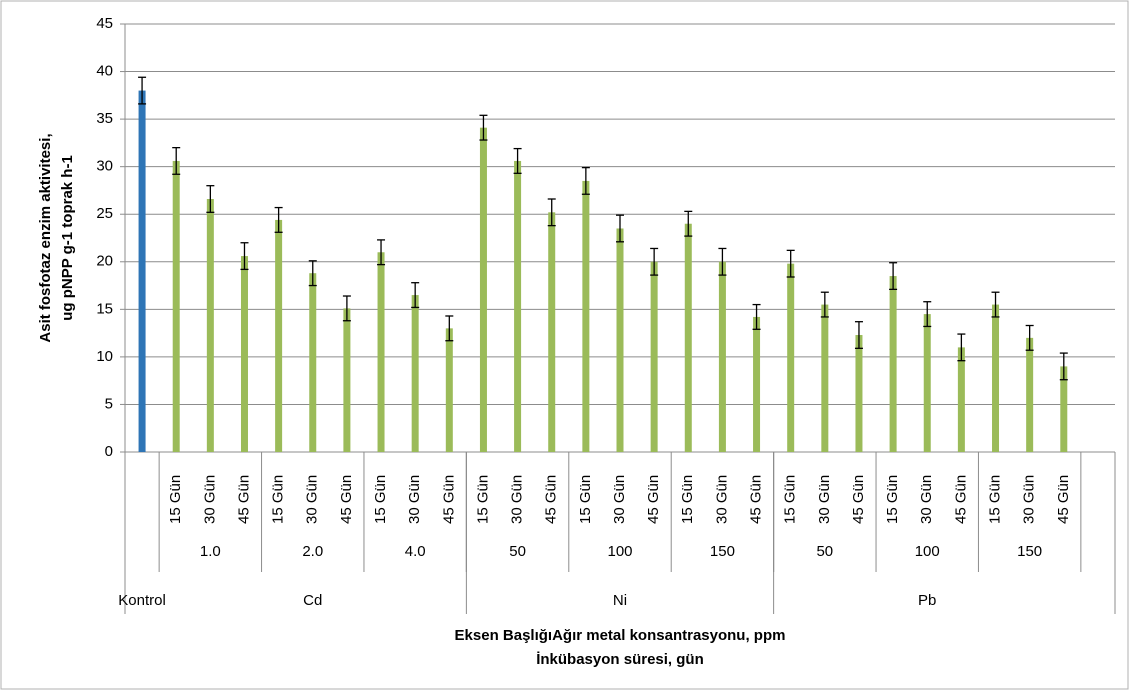 The height and width of the screenshot is (696, 1136). Describe the element at coordinates (927, 600) in the screenshot. I see `group-label: Pb` at that location.